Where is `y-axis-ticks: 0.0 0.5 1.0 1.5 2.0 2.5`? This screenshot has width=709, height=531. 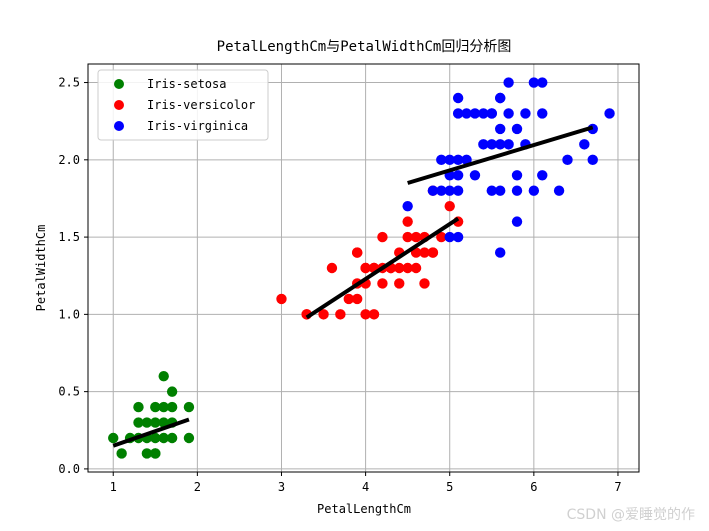
y-axis-ticks: 0.0 0.5 1.0 1.5 2.0 2.5 is located at coordinates (73, 276).